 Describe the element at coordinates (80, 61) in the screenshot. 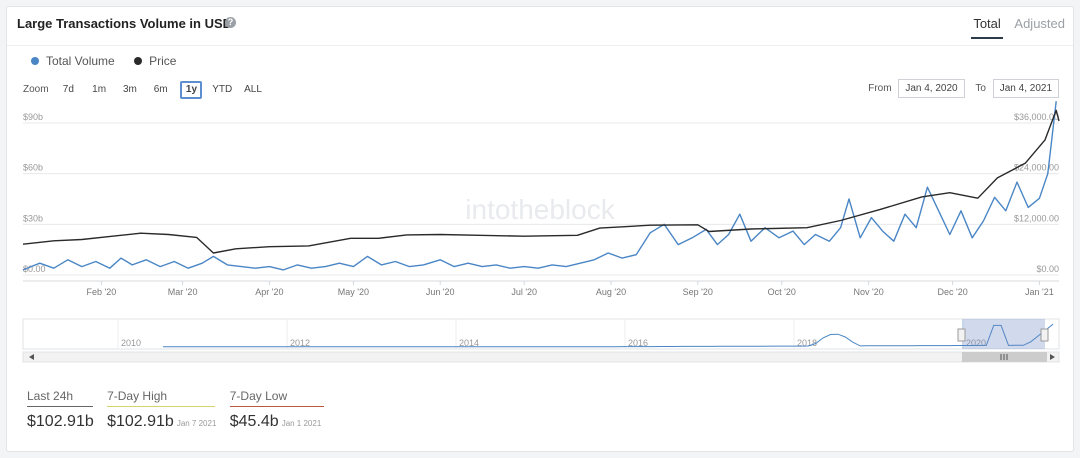

I see `legend-label: Total Volume` at that location.